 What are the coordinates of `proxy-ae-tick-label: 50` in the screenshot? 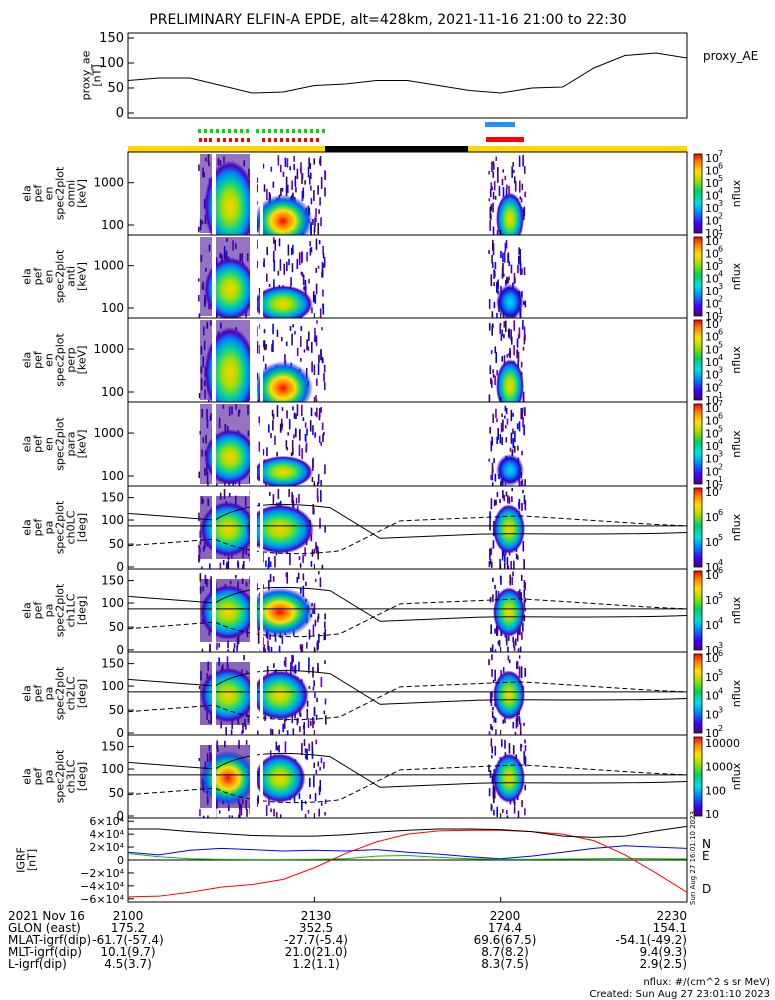 It's located at (115, 88).